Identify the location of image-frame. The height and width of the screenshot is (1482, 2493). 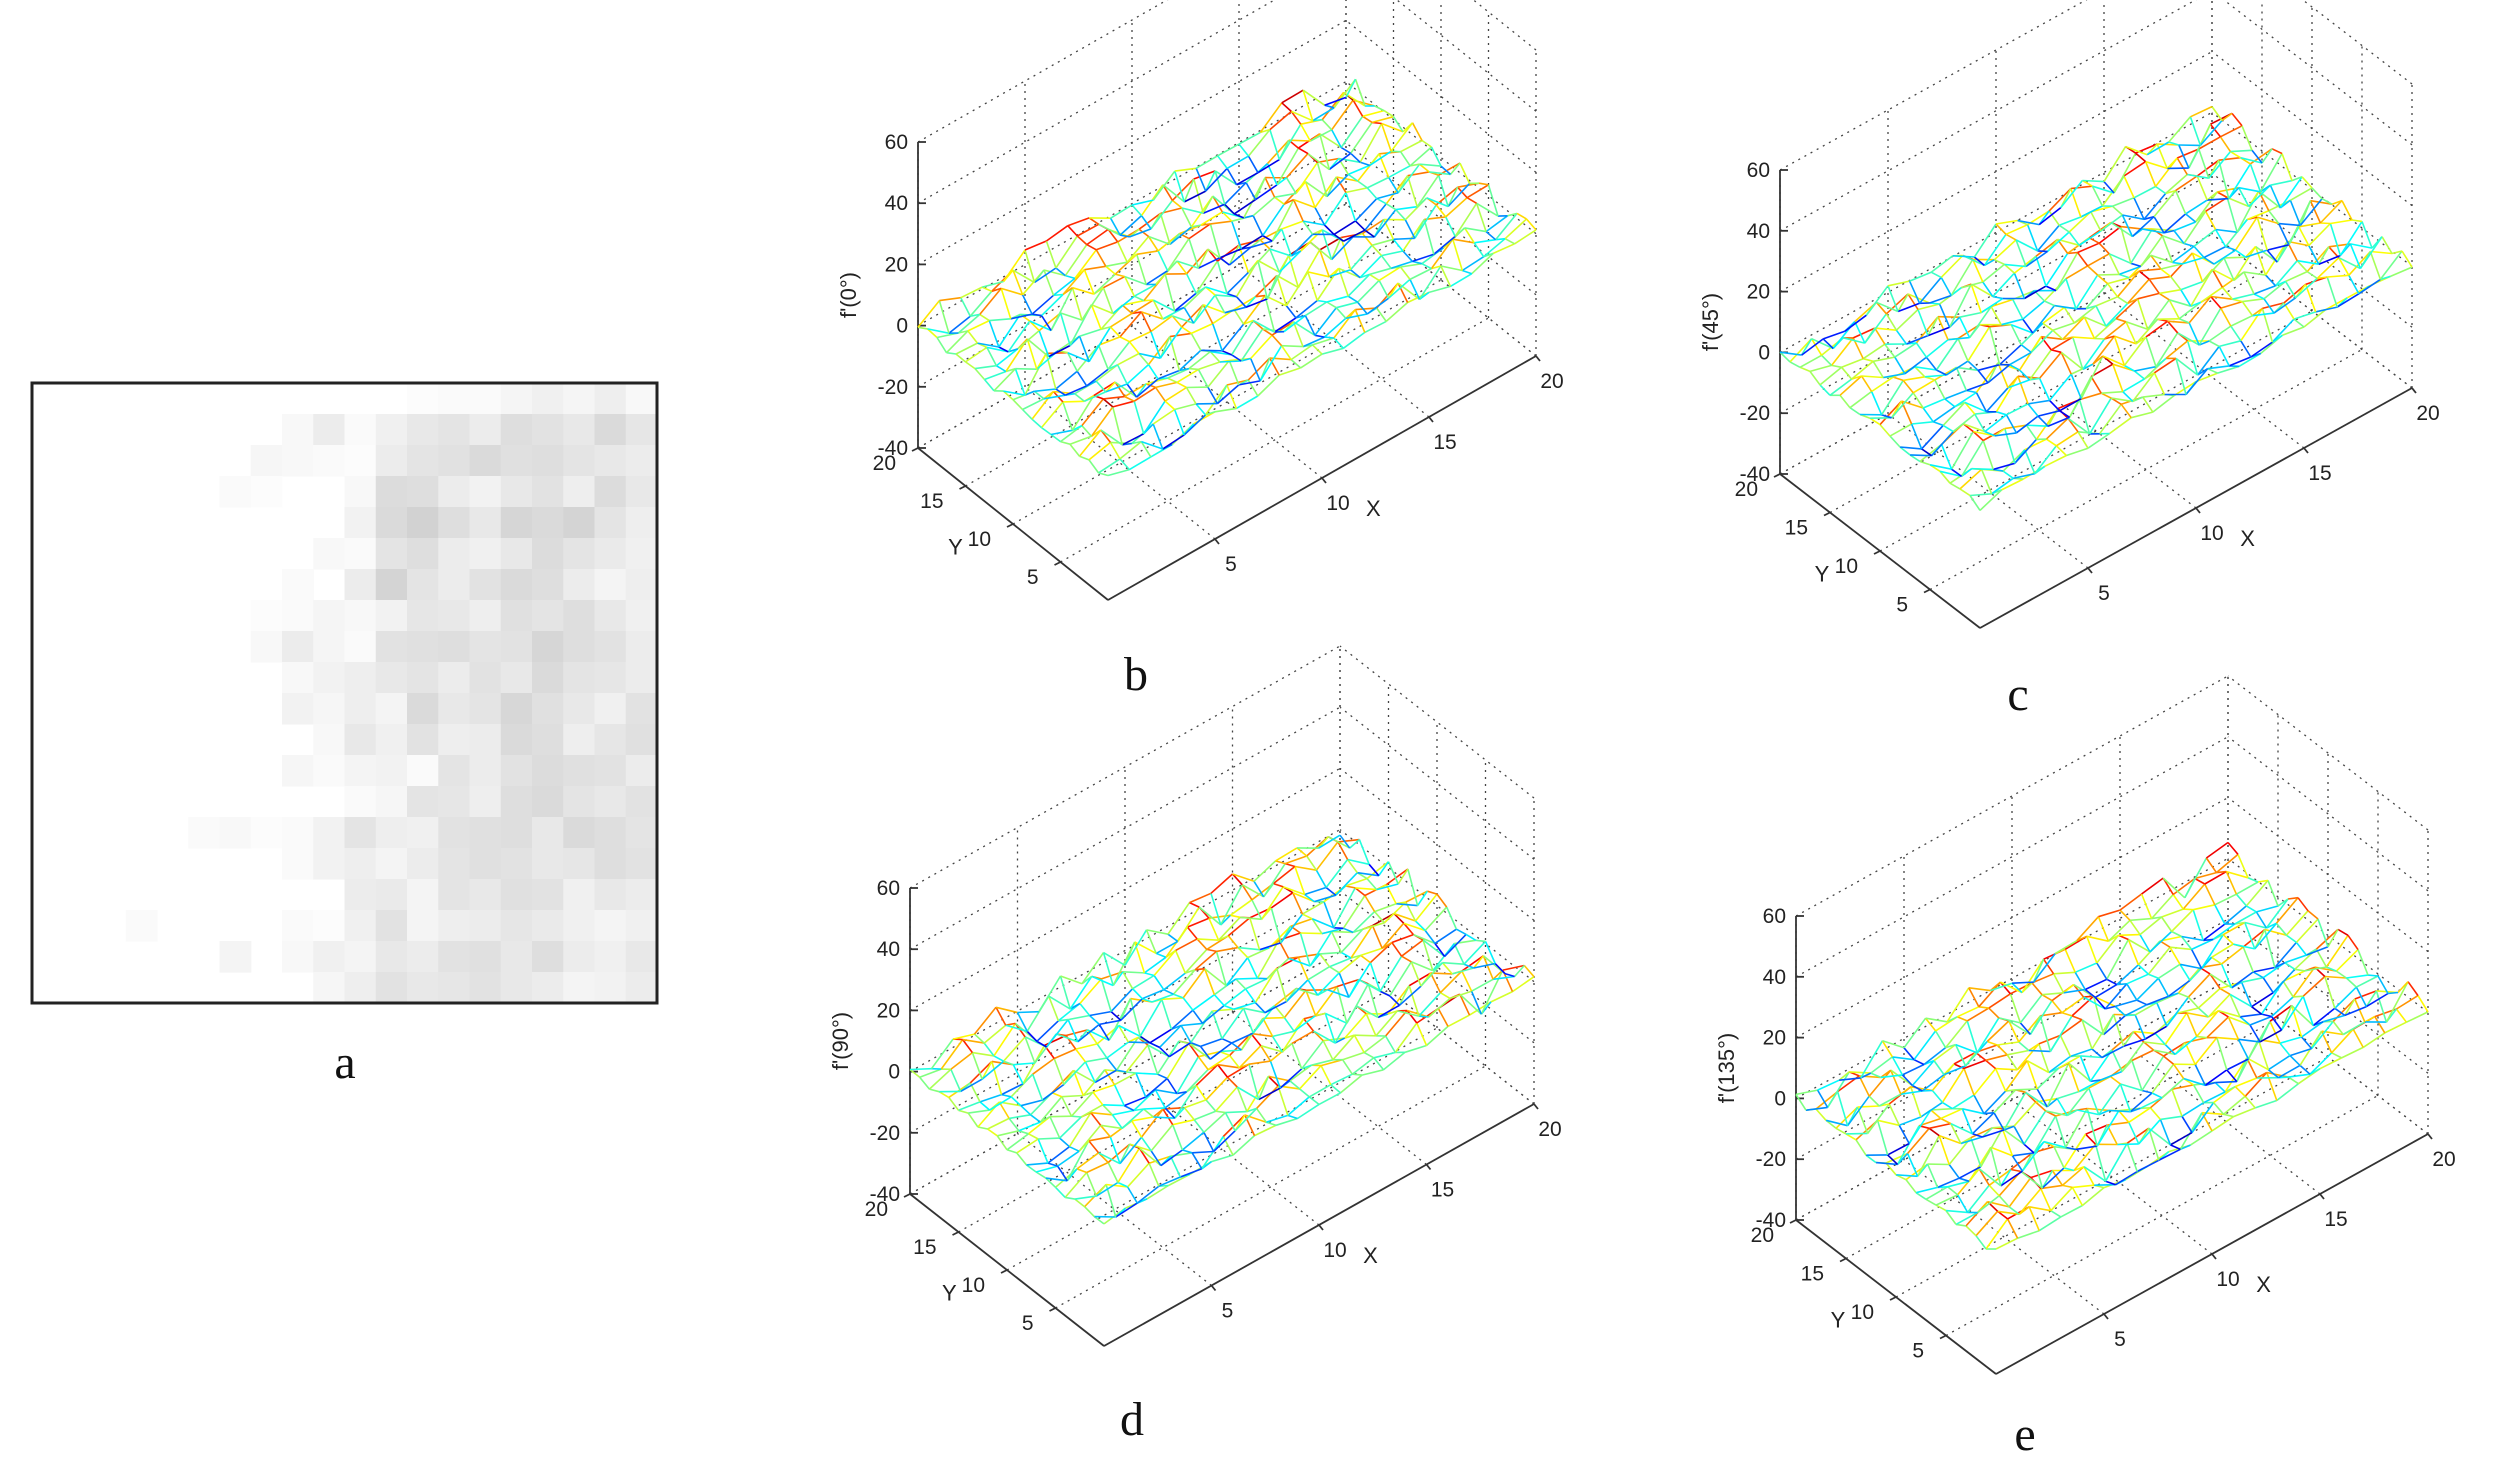
(344, 693).